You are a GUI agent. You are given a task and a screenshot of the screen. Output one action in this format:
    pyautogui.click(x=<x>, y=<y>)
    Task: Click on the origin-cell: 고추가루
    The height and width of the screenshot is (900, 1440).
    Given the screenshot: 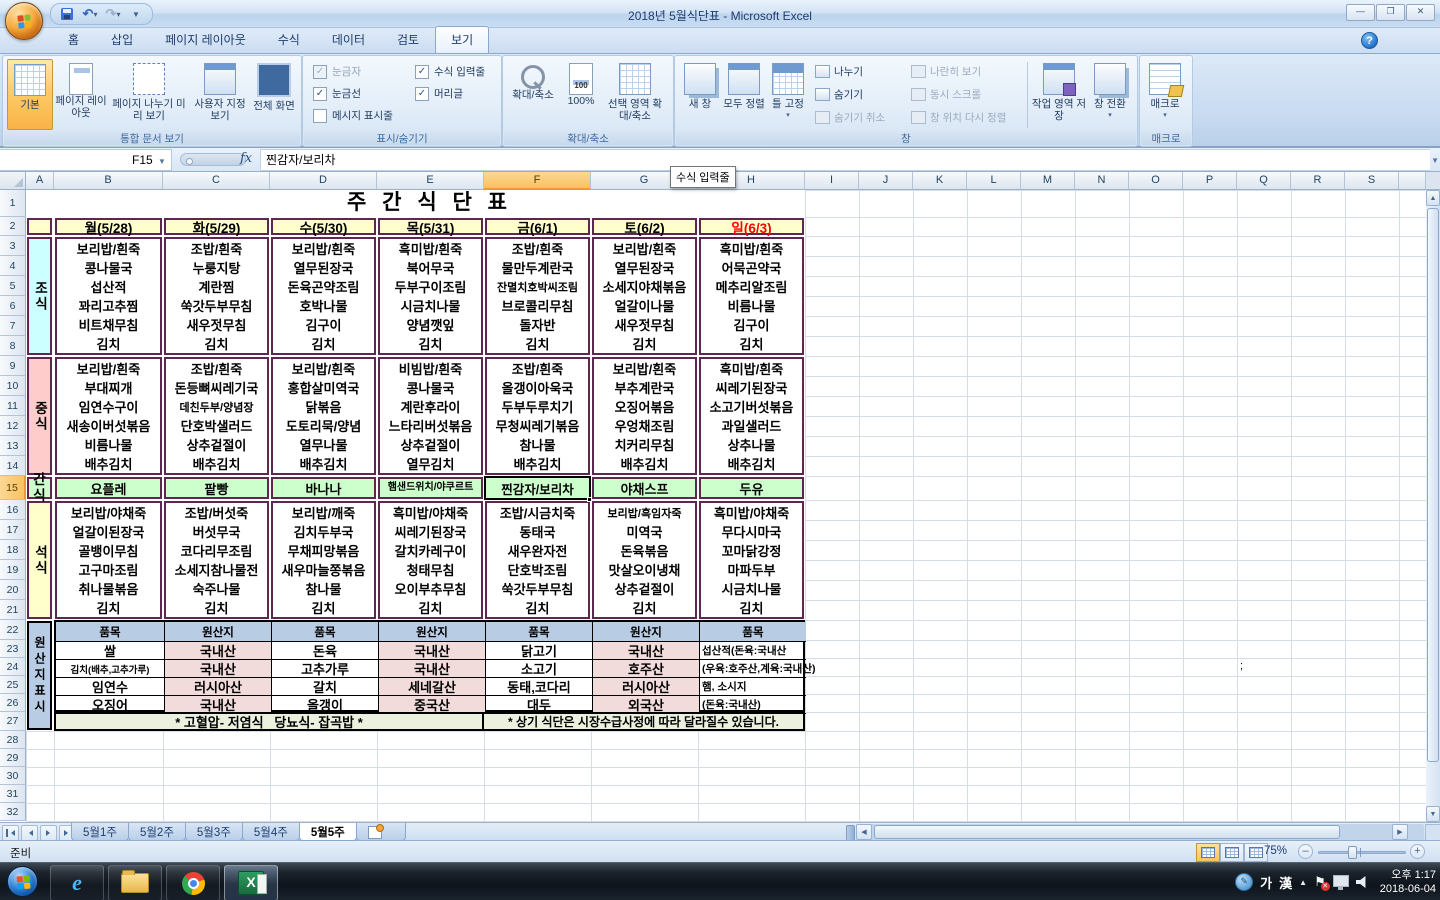 What is the action you would take?
    pyautogui.click(x=325, y=669)
    